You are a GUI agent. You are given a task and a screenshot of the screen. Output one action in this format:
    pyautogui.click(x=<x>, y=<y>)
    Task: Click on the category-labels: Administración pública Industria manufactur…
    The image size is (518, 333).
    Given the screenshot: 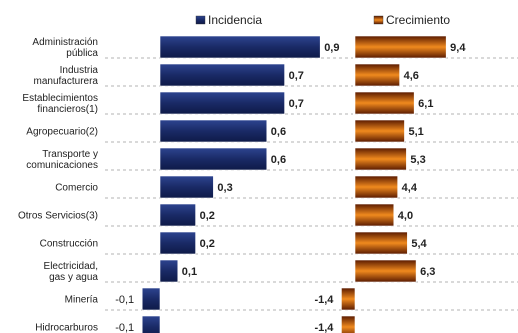 What is the action you would take?
    pyautogui.click(x=58, y=185)
    